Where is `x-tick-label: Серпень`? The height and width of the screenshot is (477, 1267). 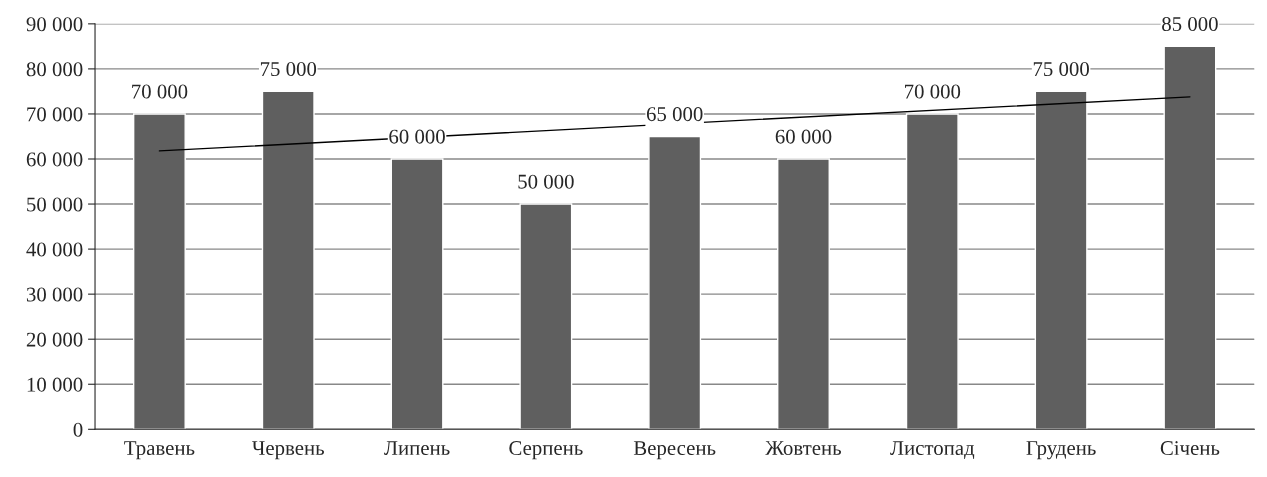 x-tick-label: Серпень is located at coordinates (546, 450).